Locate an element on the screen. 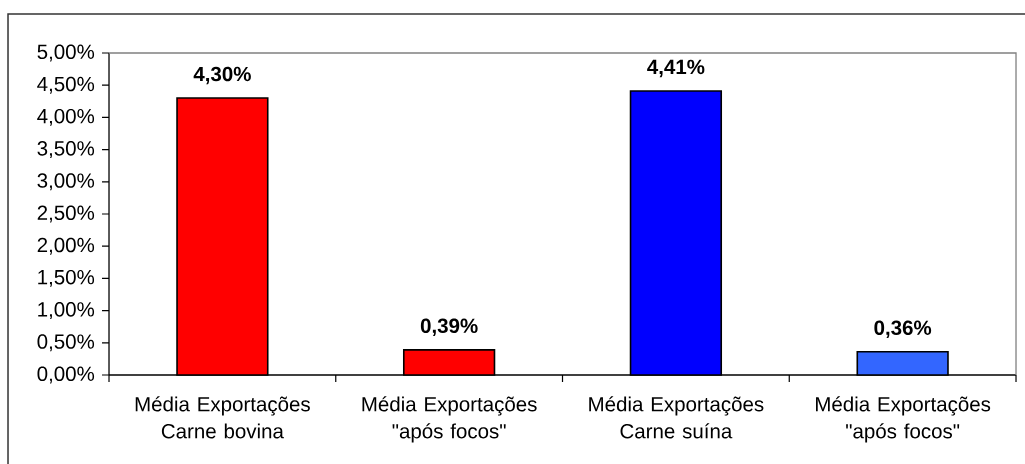  data-label: 4,30% is located at coordinates (222, 75).